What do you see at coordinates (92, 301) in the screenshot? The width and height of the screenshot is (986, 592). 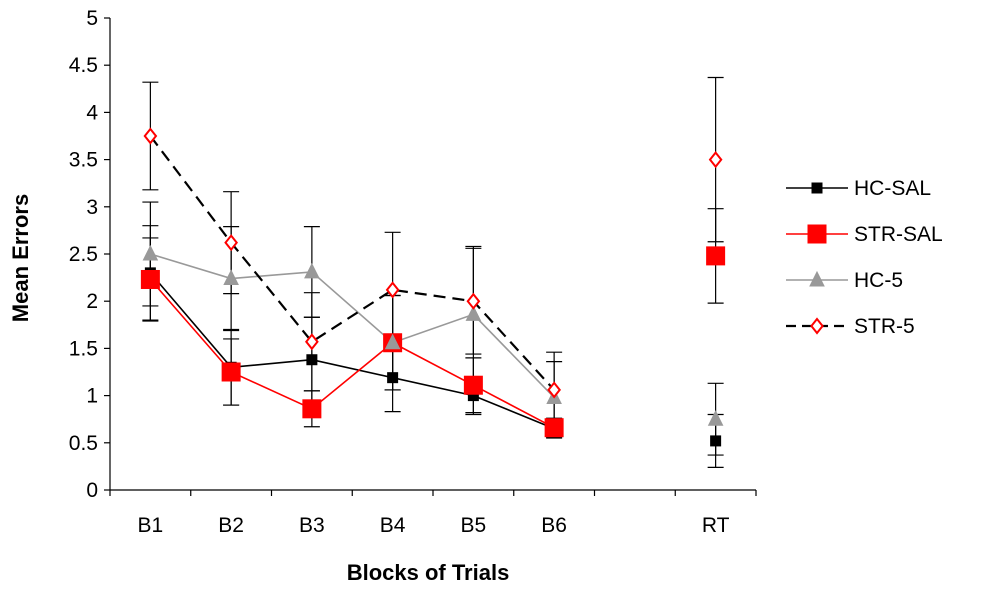 I see `y-tick-label: 2` at bounding box center [92, 301].